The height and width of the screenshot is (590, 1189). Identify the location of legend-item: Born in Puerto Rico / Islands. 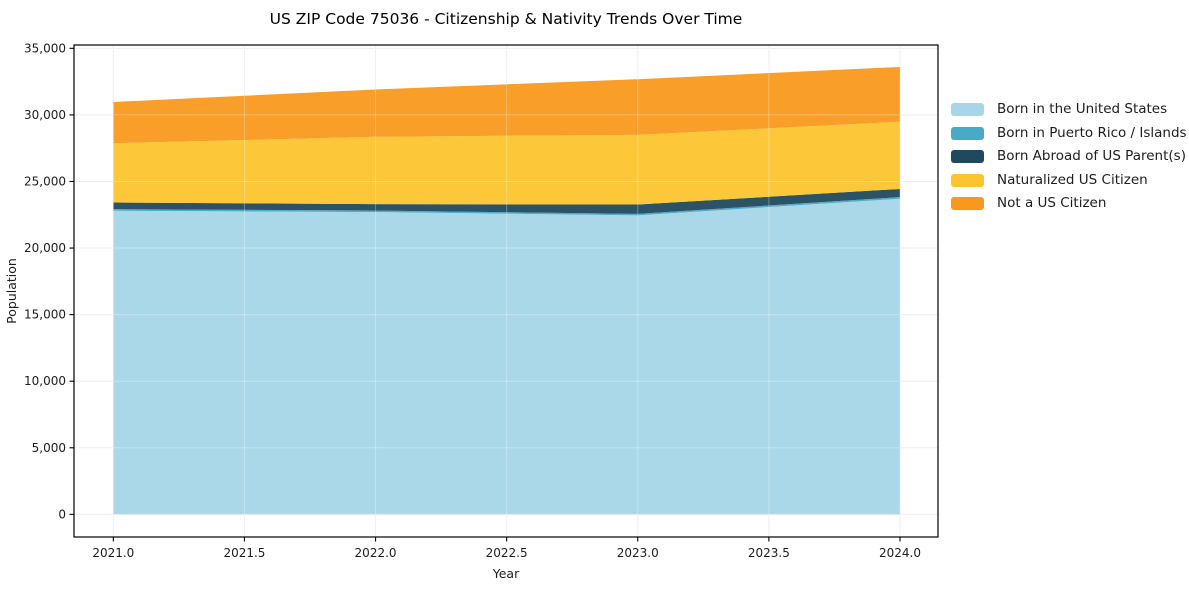
(1069, 132).